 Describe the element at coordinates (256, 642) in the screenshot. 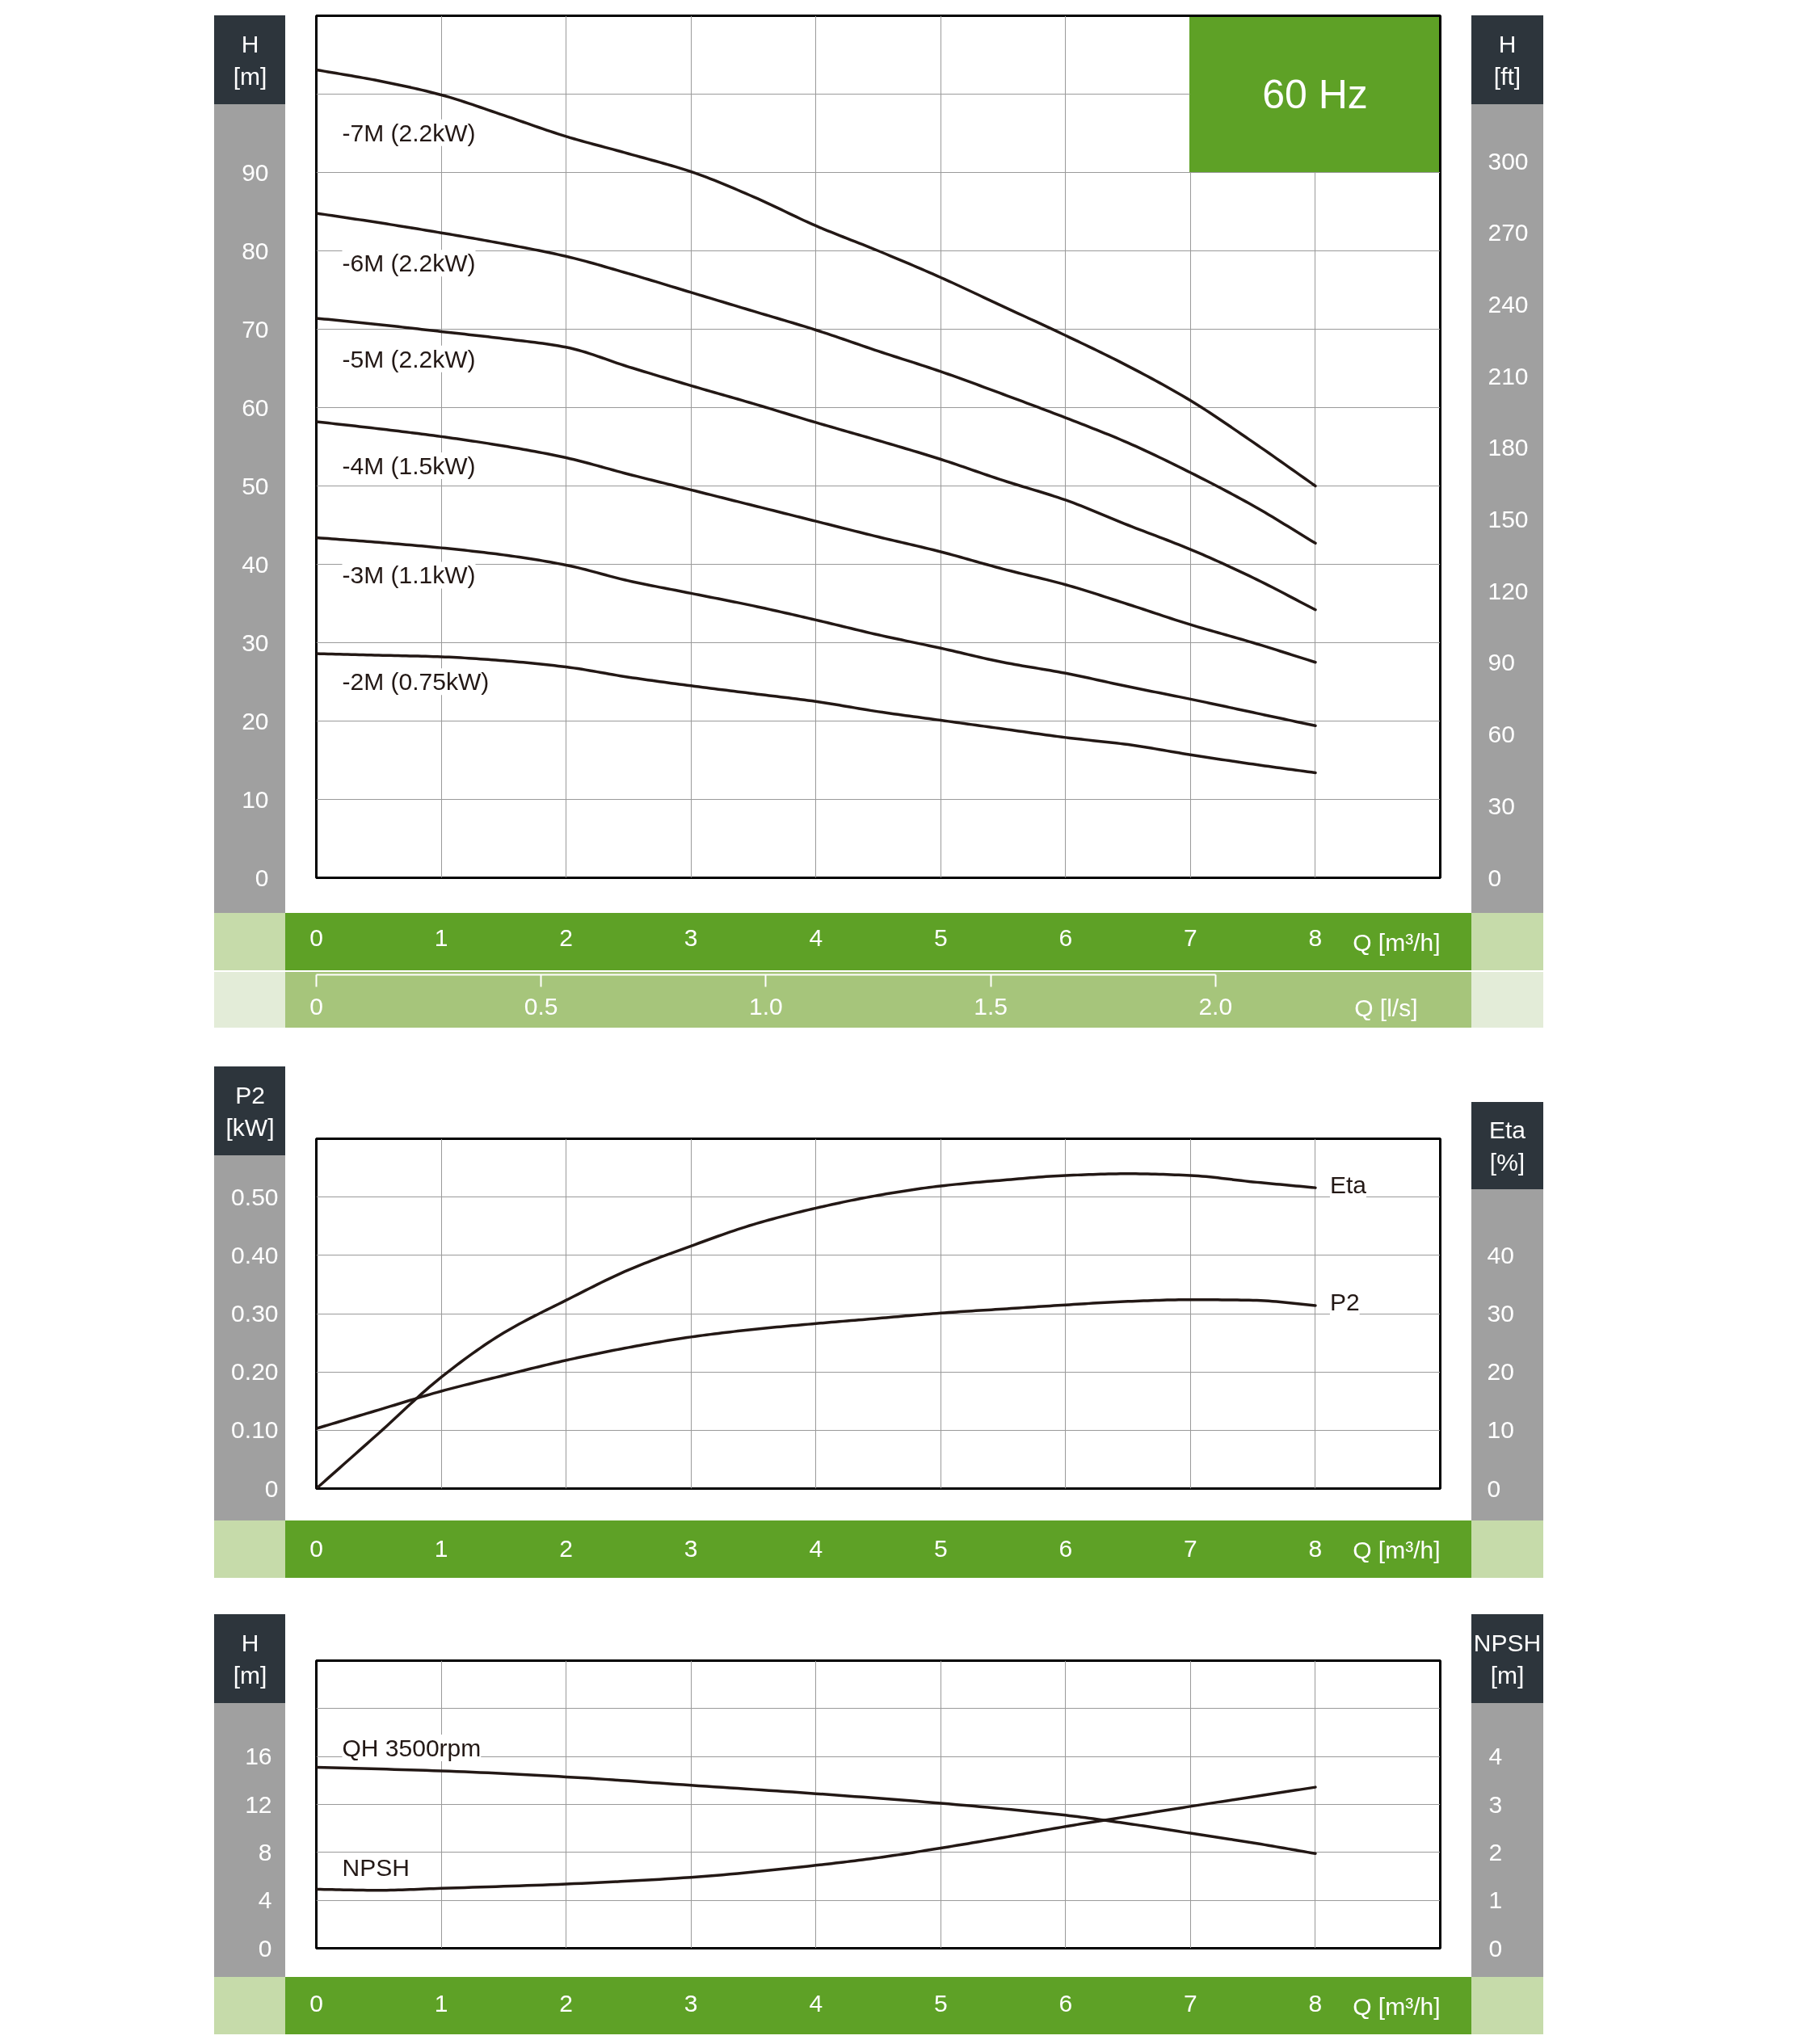

I see `y-tick-label: 30` at that location.